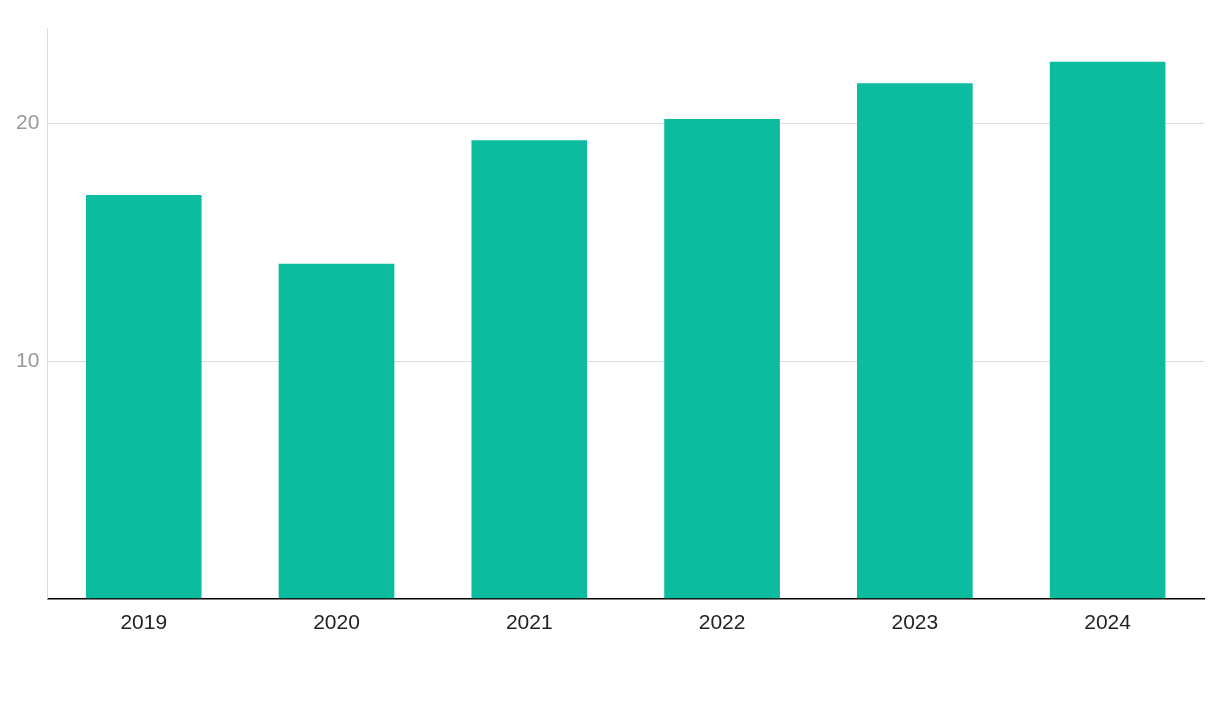 The image size is (1220, 702). Describe the element at coordinates (28, 122) in the screenshot. I see `y-tick-label: 20` at that location.